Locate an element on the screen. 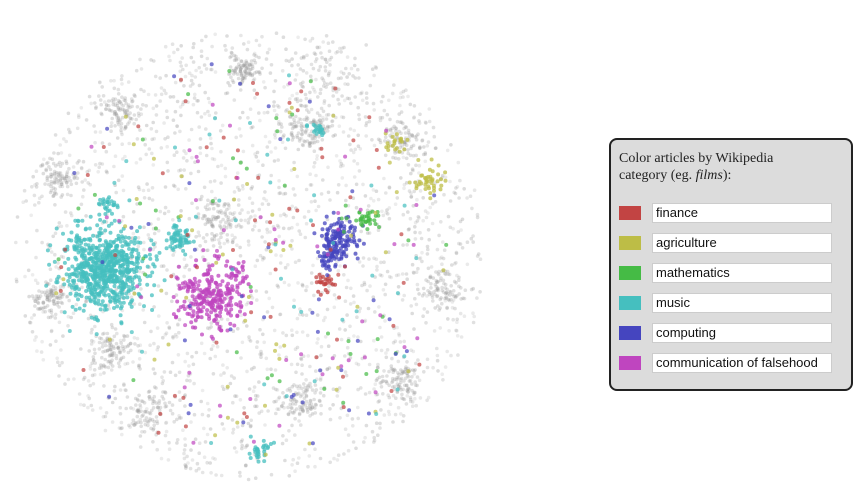 Image resolution: width=864 pixels, height=497 pixels. category-input: computing is located at coordinates (742, 333).